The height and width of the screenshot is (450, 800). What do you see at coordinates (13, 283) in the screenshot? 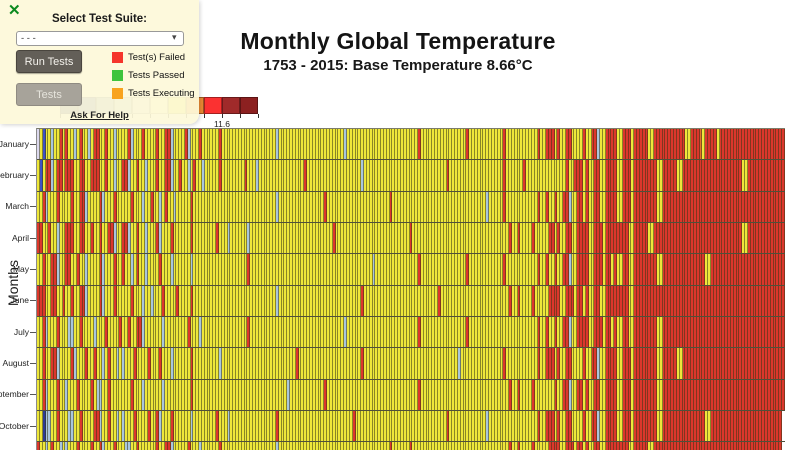
I see `y-axis-title: Months` at bounding box center [13, 283].